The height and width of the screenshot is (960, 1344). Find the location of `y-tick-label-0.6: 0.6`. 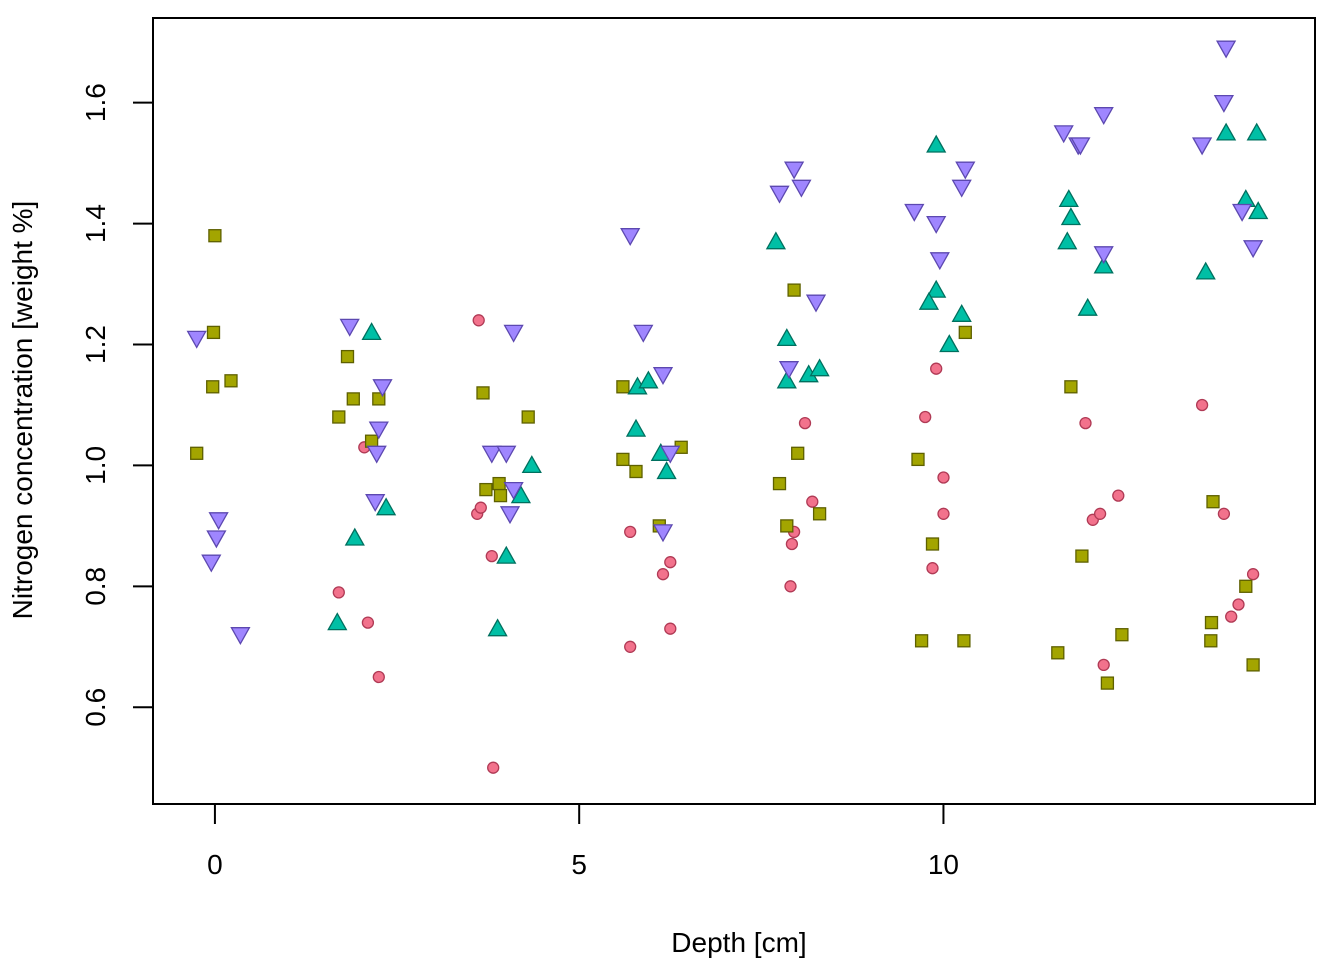

y-tick-label-0.6: 0.6 is located at coordinates (95, 707).